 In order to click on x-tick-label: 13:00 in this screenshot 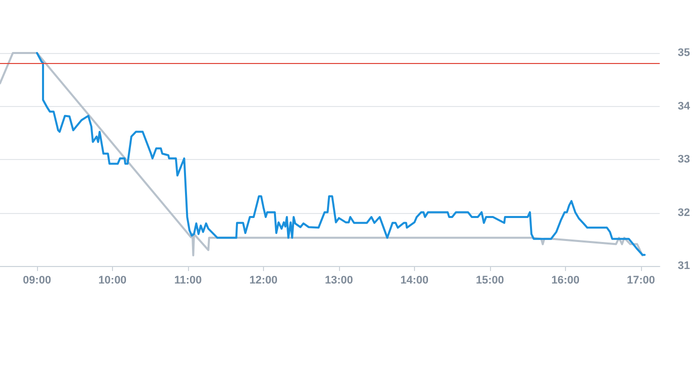, I will do `click(339, 280)`.